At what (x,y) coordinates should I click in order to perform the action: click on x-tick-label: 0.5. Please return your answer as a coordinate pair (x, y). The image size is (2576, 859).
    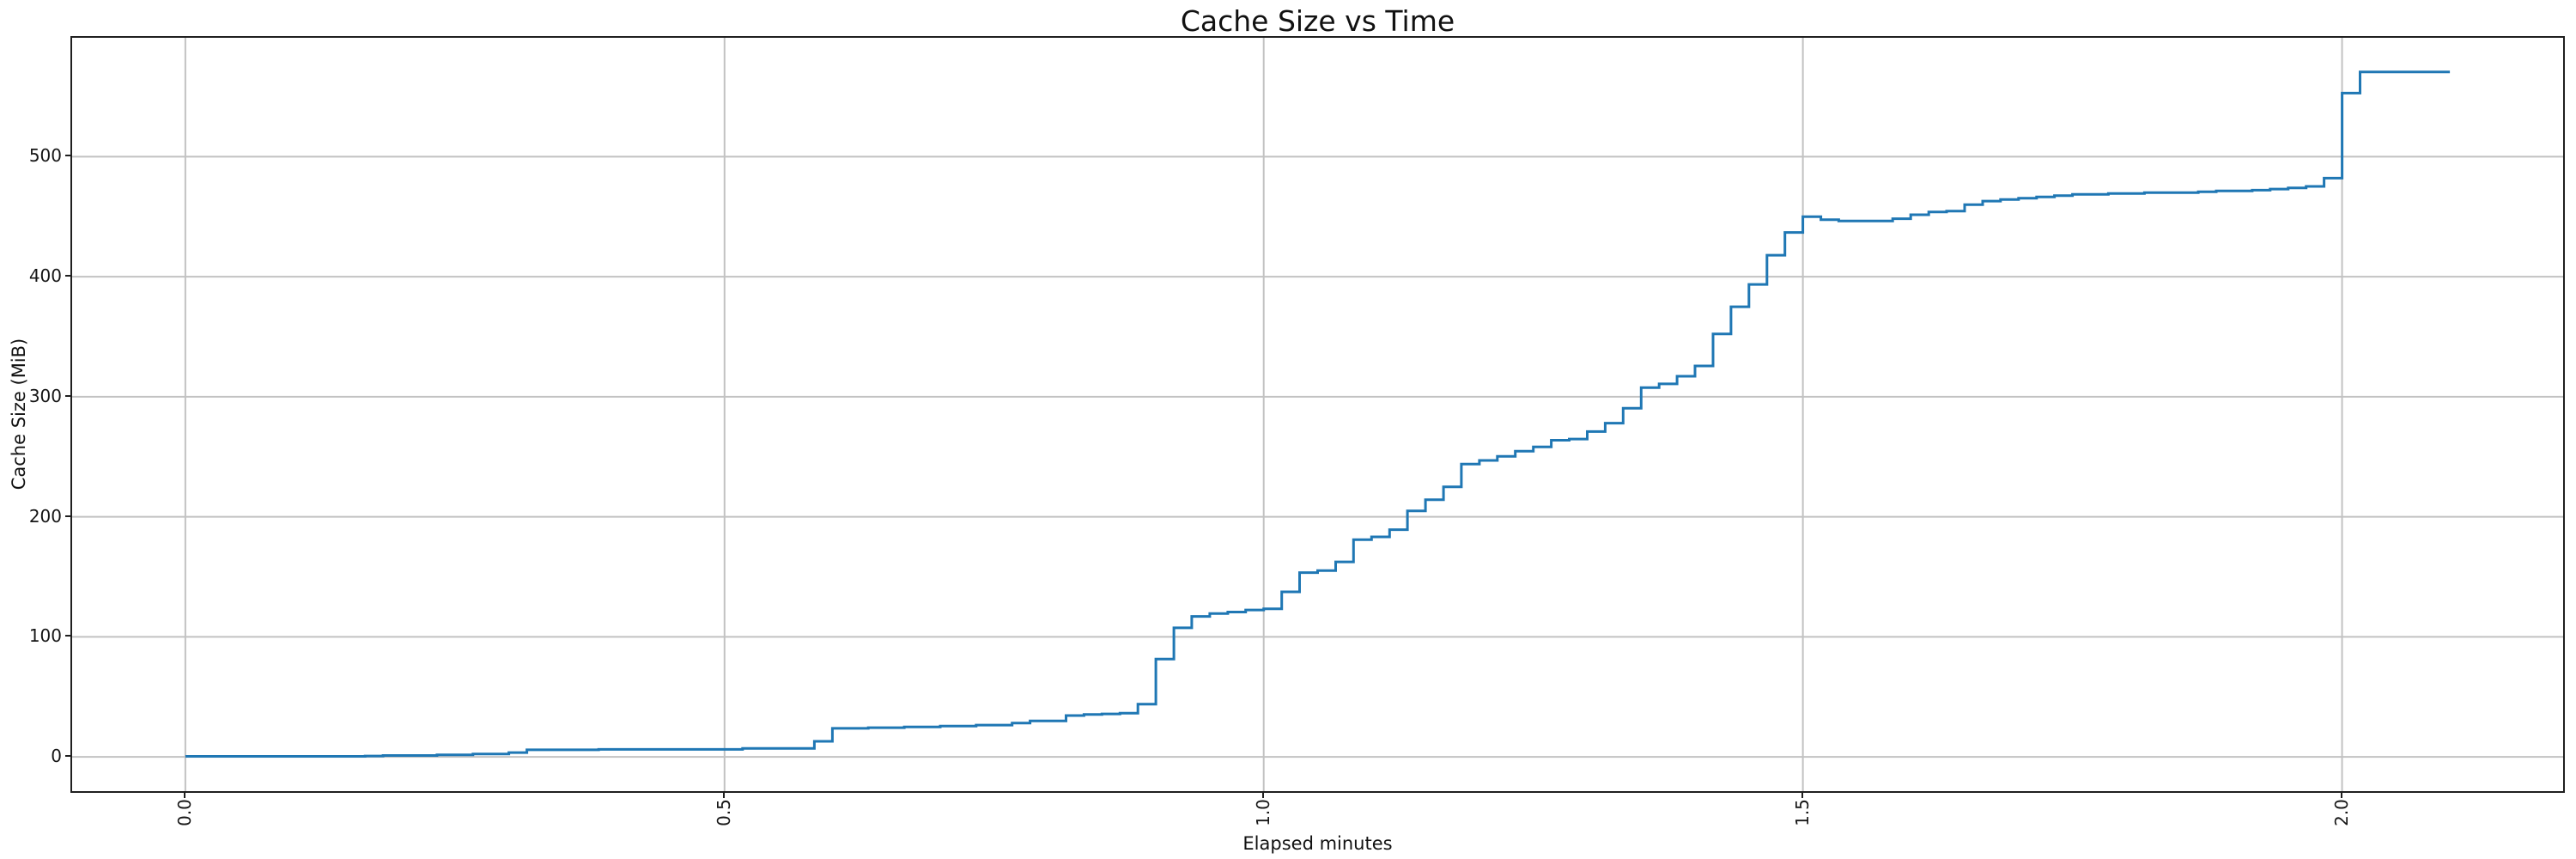
    Looking at the image, I should click on (724, 812).